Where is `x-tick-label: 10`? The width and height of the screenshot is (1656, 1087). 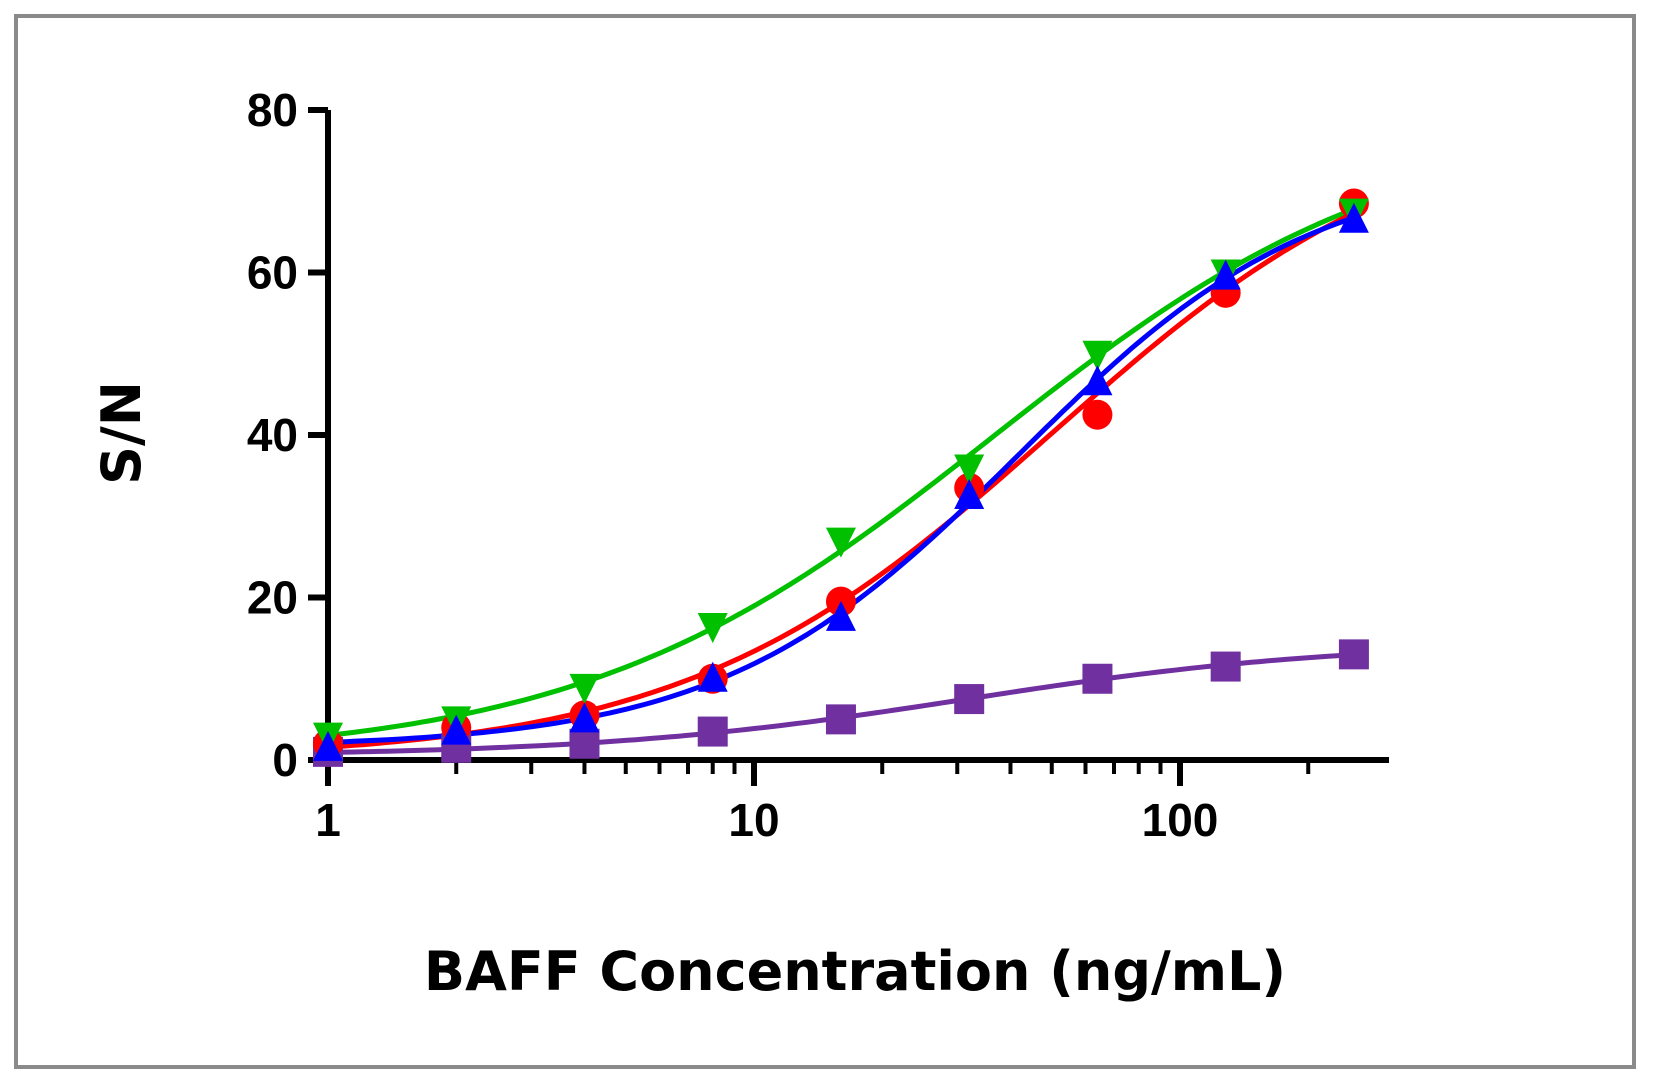
x-tick-label: 10 is located at coordinates (753, 820).